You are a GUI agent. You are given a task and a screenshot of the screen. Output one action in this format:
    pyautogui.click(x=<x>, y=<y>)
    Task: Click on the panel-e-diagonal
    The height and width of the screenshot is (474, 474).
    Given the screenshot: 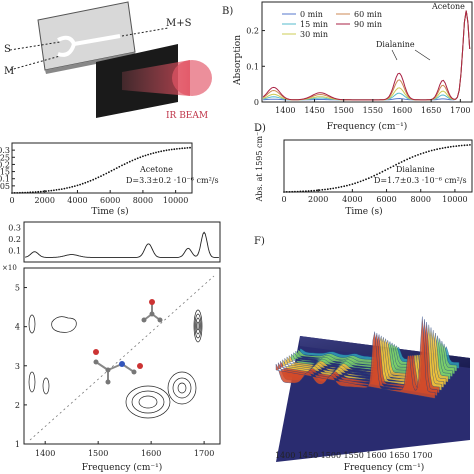 What is the action you would take?
    pyautogui.click(x=122, y=358)
    